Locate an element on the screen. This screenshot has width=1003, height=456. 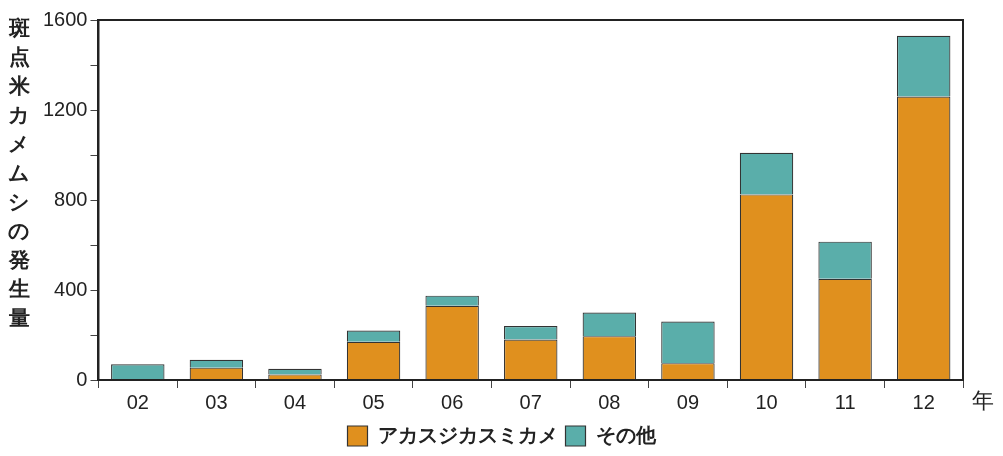
text: 斑点米カメムシの発生量 is located at coordinates (19, 173).